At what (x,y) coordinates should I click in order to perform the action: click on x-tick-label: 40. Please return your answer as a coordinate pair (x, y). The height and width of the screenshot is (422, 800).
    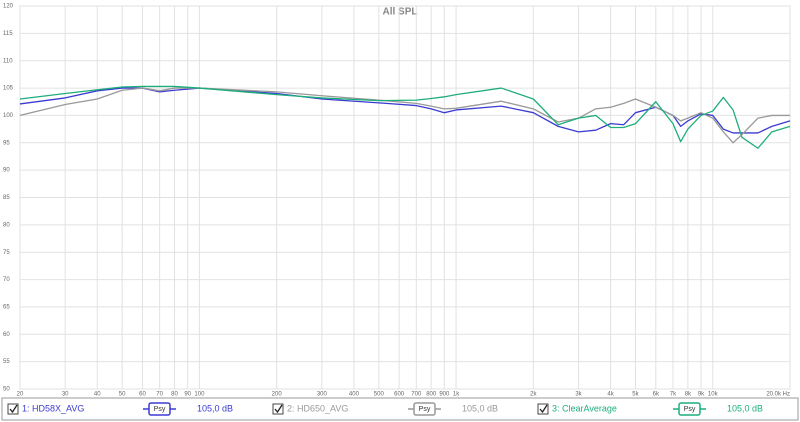
    Looking at the image, I should click on (97, 395).